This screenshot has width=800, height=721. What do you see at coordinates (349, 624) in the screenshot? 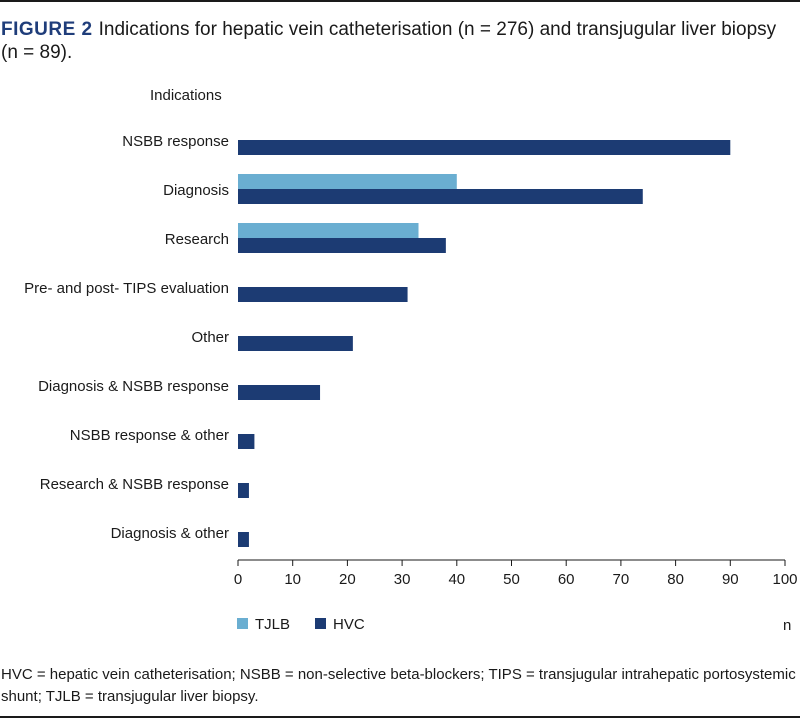
I see `legend-label-hvc: HVC` at bounding box center [349, 624].